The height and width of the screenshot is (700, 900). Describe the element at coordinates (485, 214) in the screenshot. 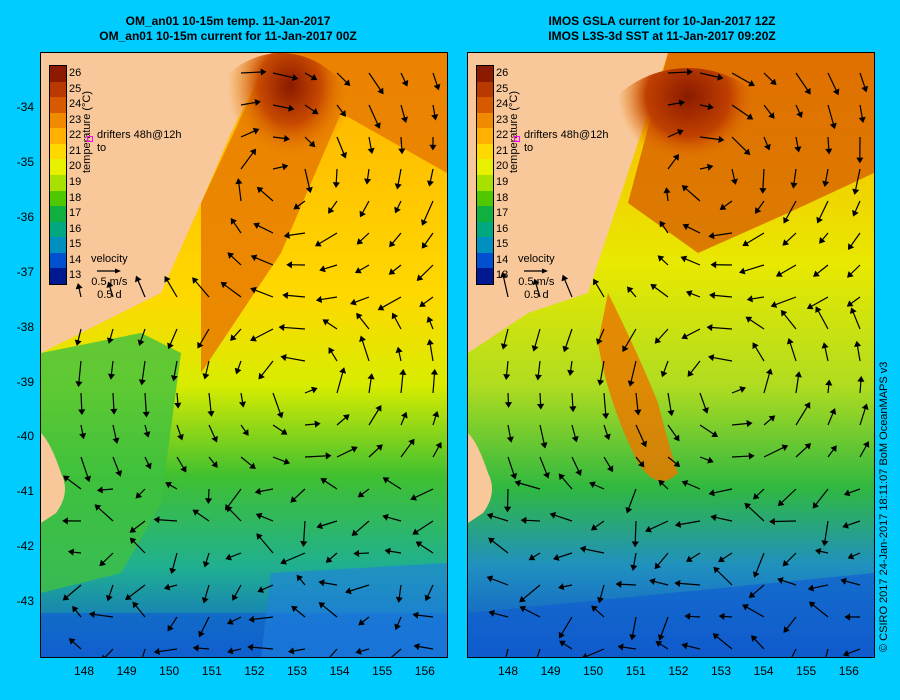

I see `colorbar-segment` at that location.